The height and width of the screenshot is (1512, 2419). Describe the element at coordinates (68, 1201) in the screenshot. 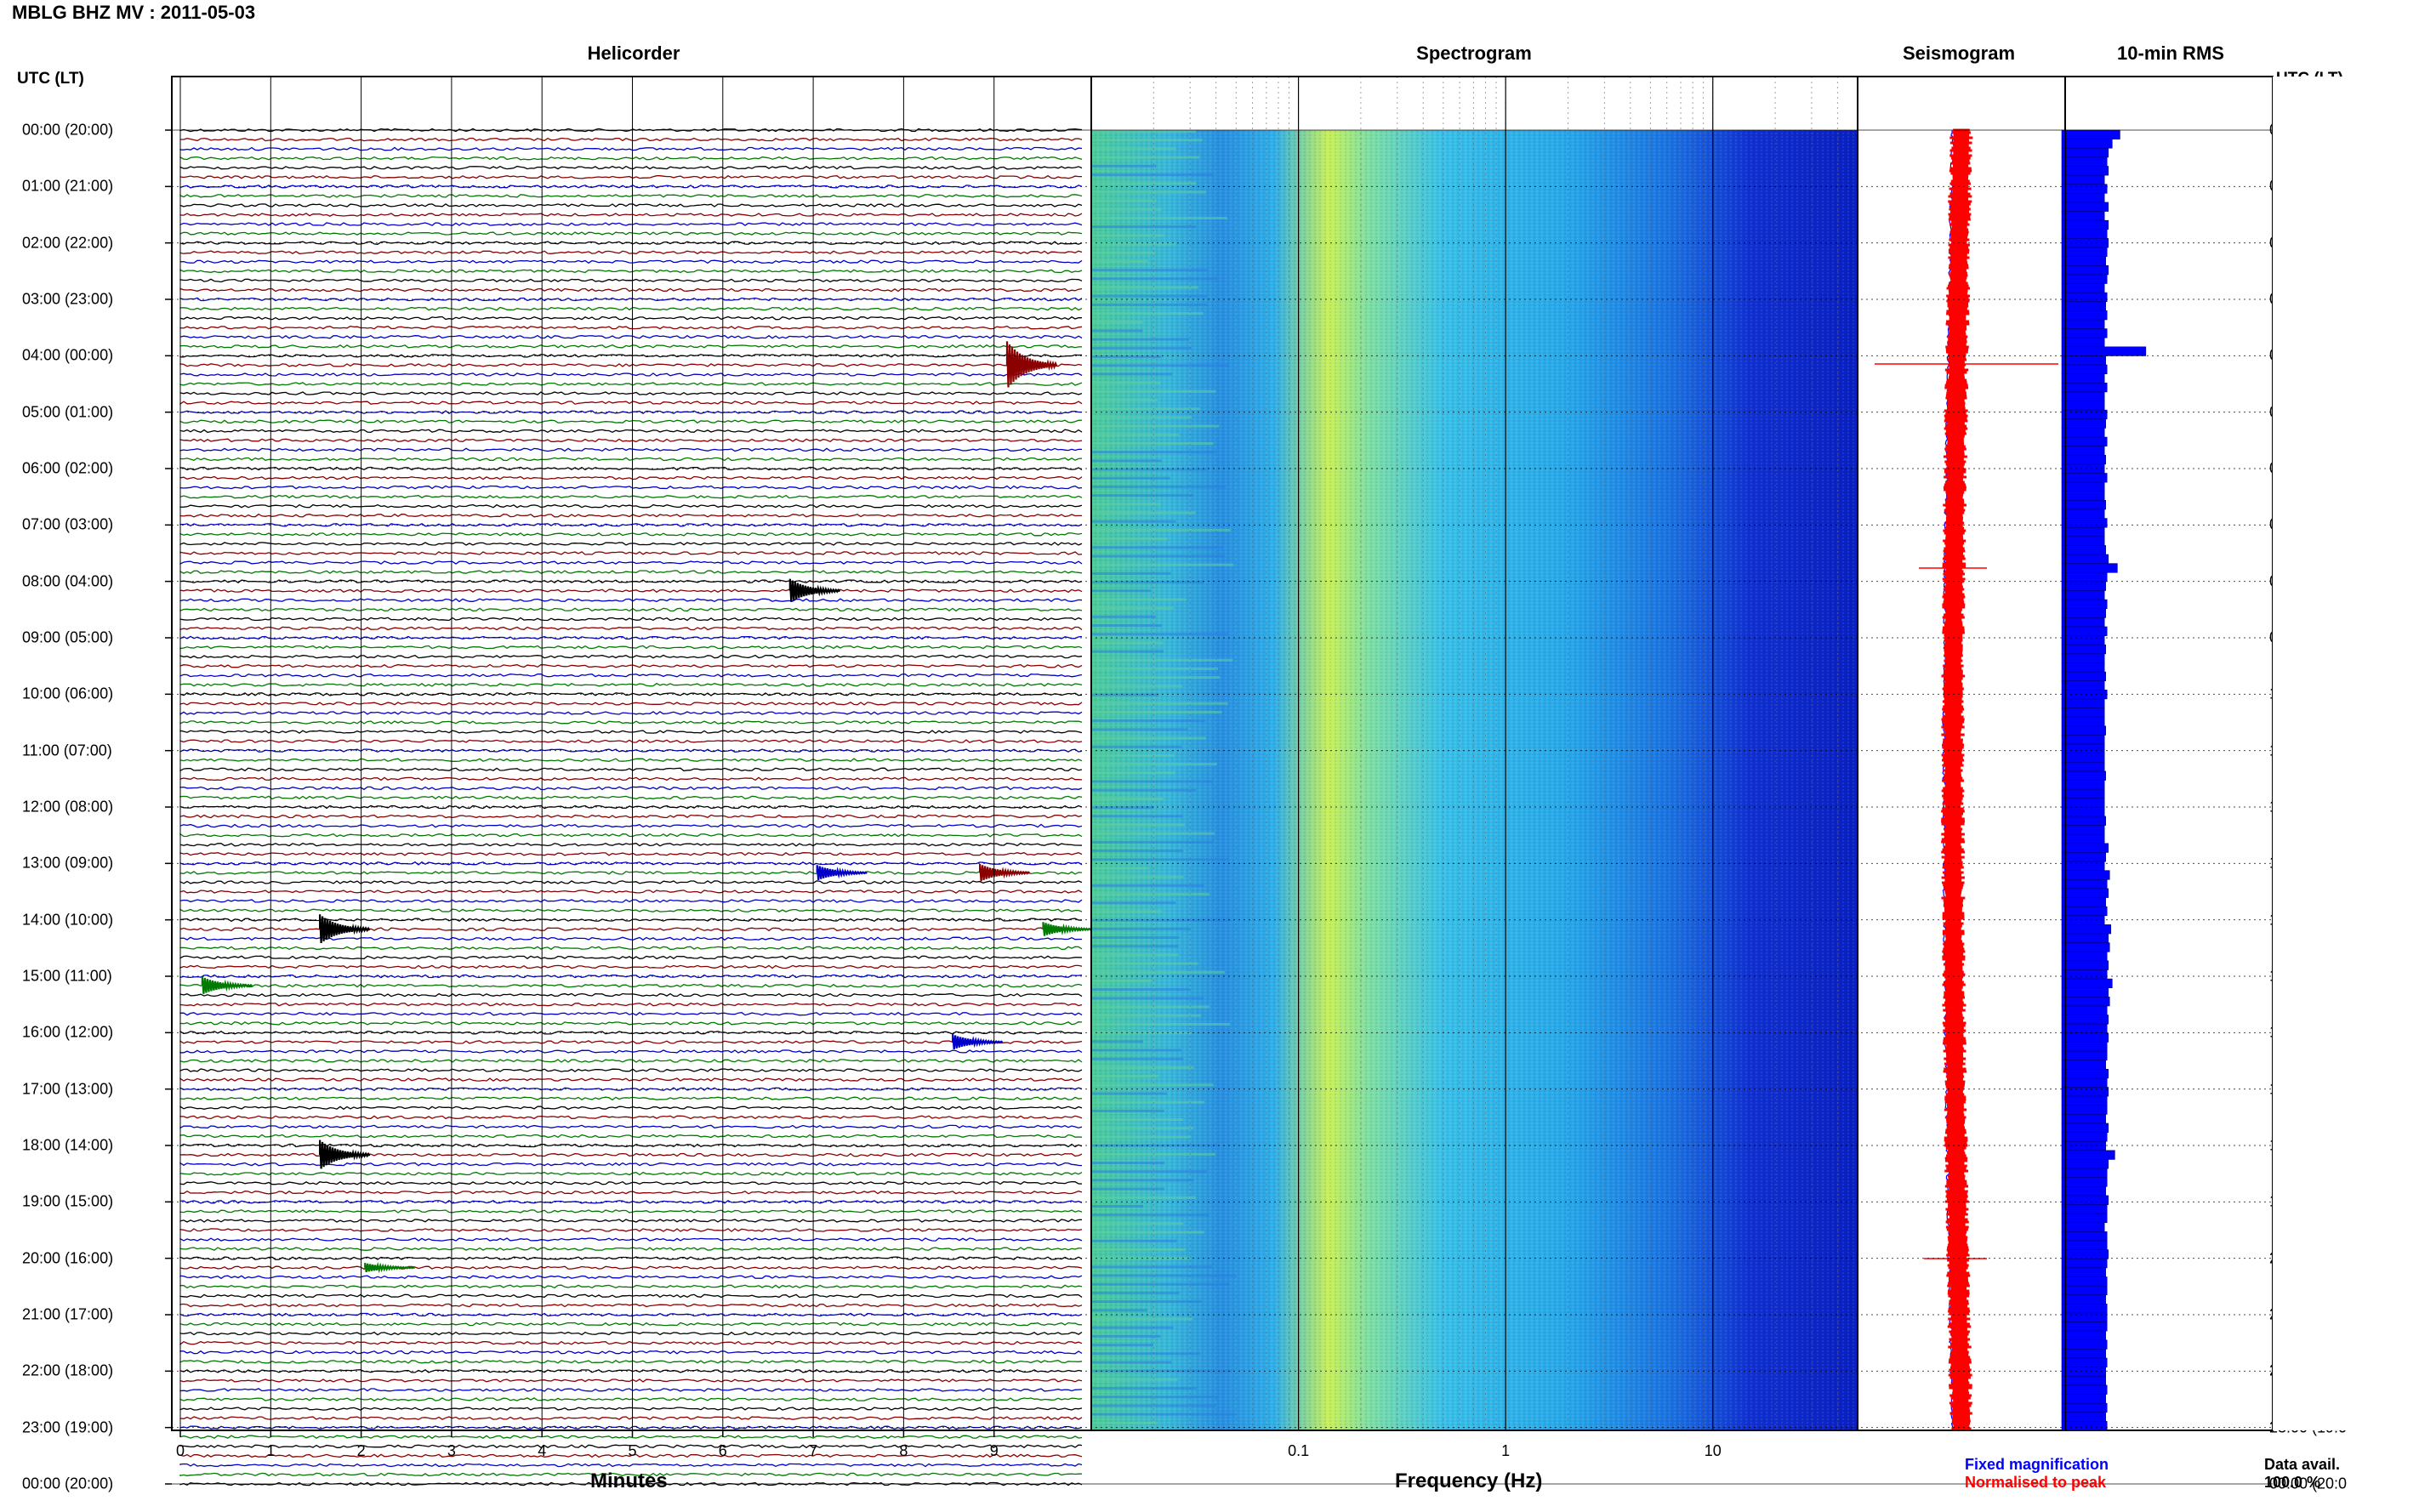

I see `left-time-label: 19:00 (15:00)` at that location.